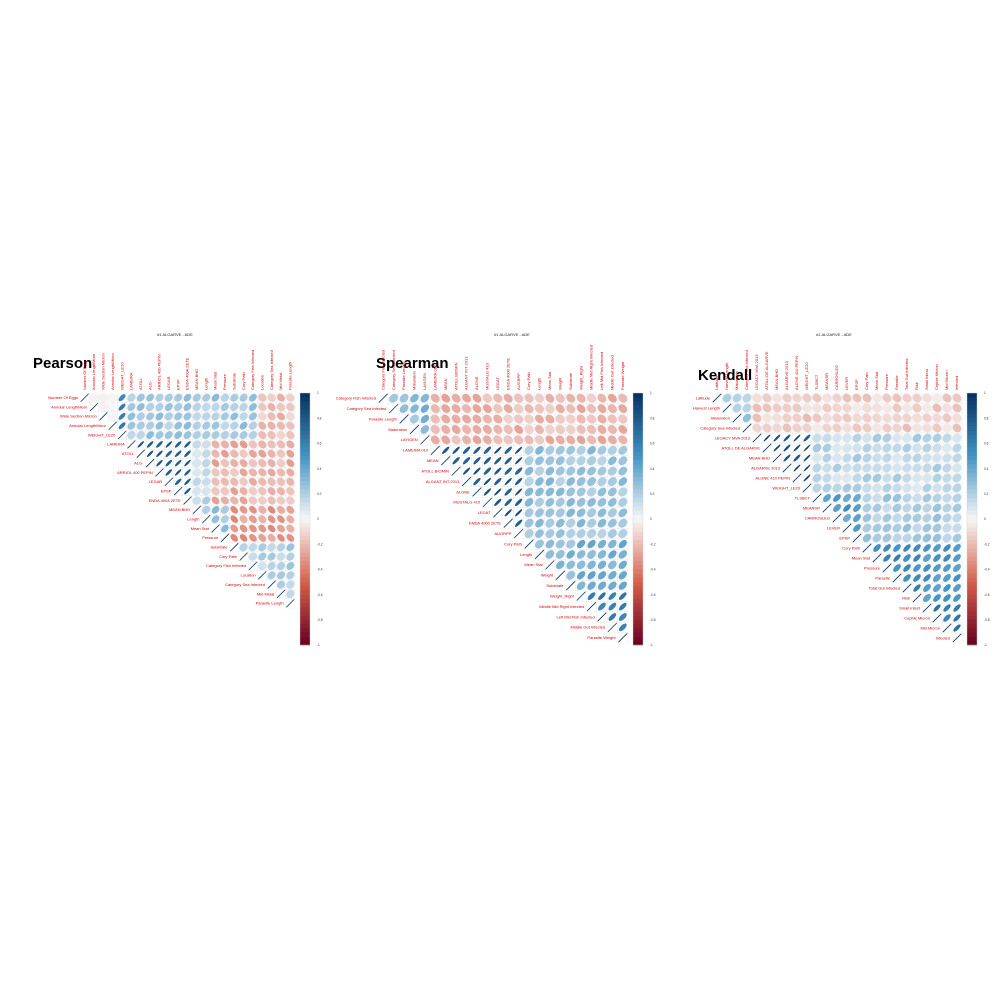  What do you see at coordinates (587, 627) in the screenshot?
I see `row-label: Middle Gut Infected` at bounding box center [587, 627].